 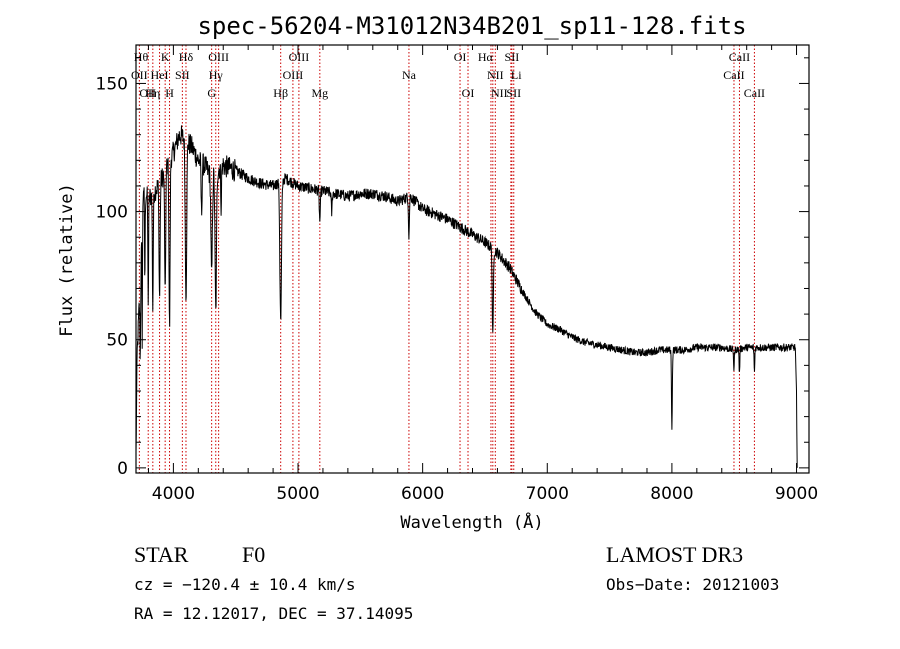 I want to click on y-tick-labels: 0 50 100 150, so click(x=112, y=276).